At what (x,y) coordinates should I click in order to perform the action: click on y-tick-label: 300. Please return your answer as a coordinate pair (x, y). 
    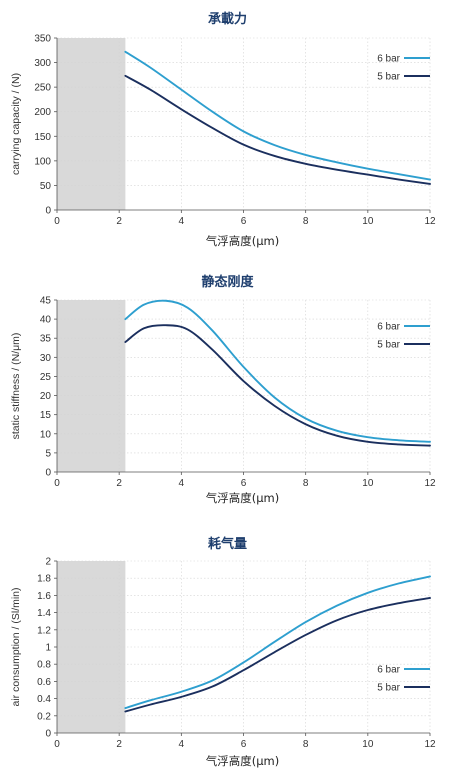
    Looking at the image, I should click on (42, 63).